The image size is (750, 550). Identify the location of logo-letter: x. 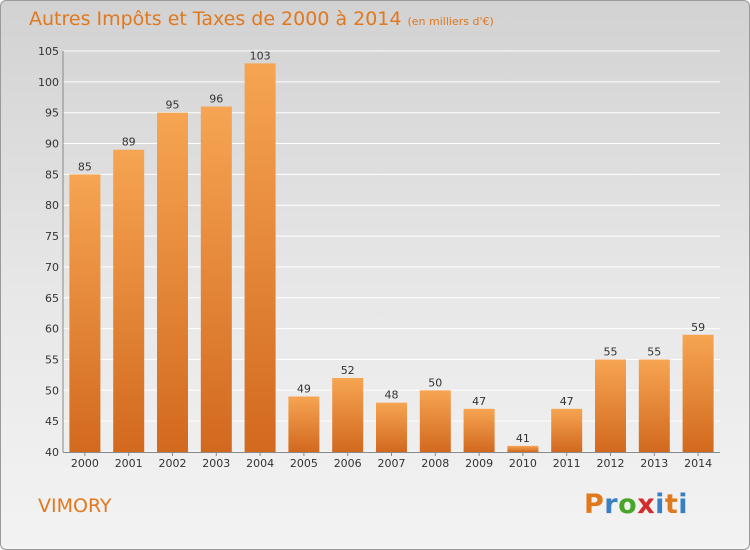
(646, 504).